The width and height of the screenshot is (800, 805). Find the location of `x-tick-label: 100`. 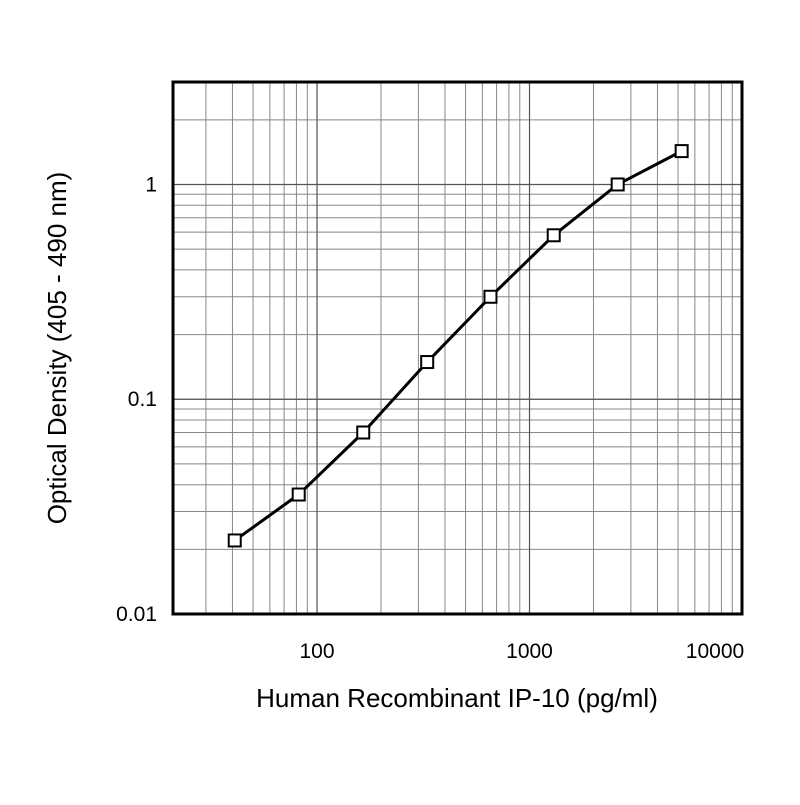

x-tick-label: 100 is located at coordinates (316, 651).